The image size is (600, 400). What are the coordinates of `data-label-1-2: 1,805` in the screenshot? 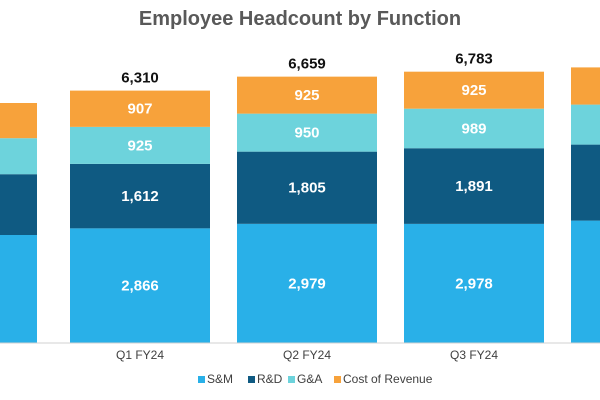 It's located at (307, 188).